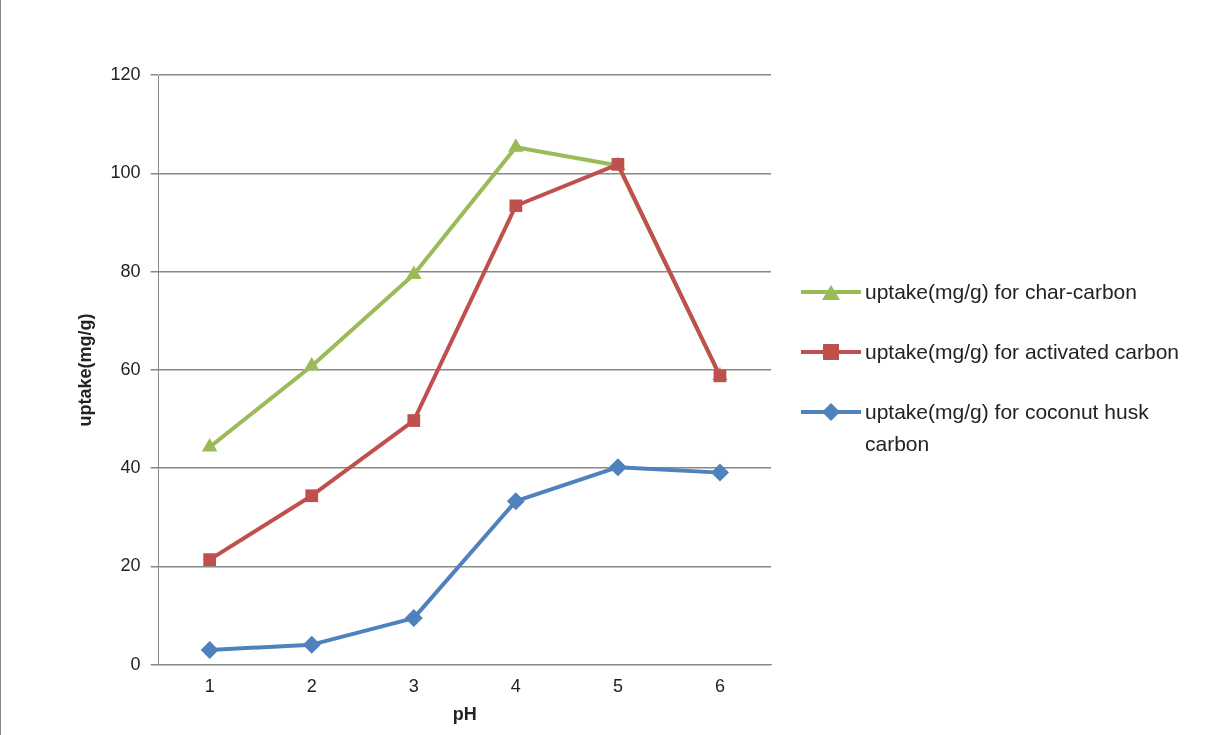 This screenshot has width=1209, height=735. Describe the element at coordinates (130, 270) in the screenshot. I see `y-tick-label: 80` at that location.